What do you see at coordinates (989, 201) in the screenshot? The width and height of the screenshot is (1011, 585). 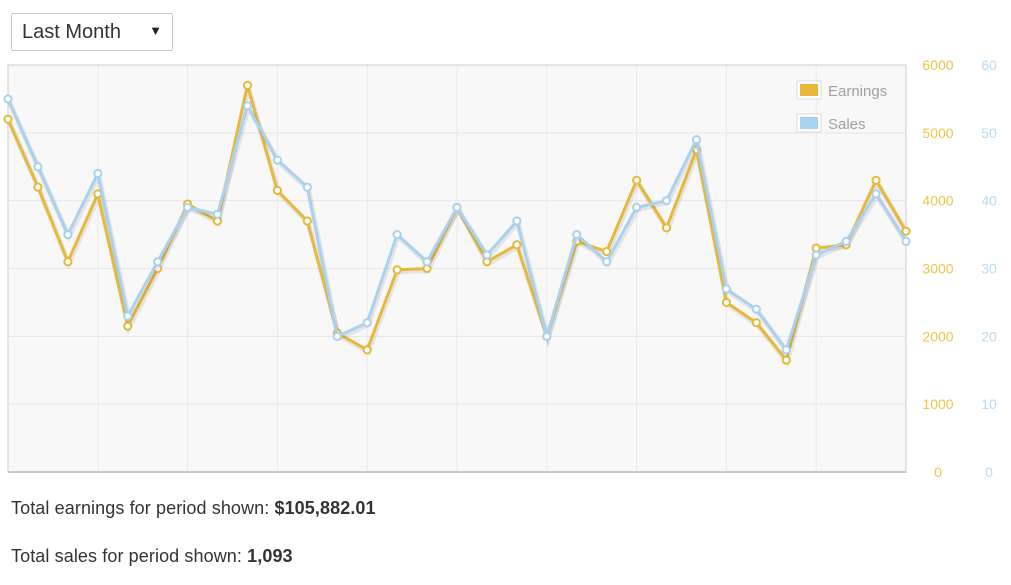 I see `sales-axis-tick-label: 40` at bounding box center [989, 201].